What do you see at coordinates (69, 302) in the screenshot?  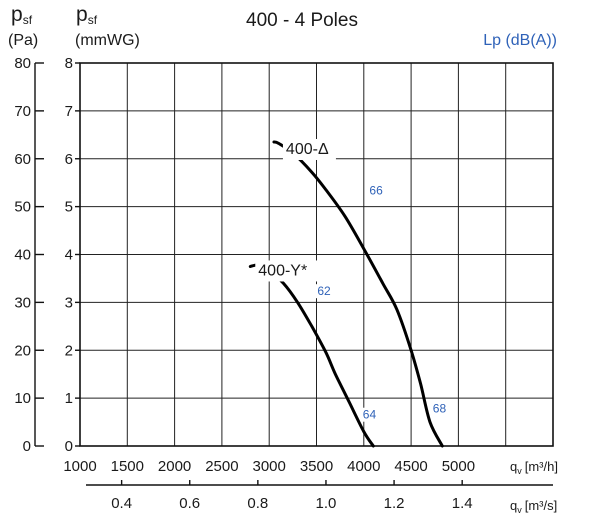 I see `y-inner-tick-label: 3` at bounding box center [69, 302].